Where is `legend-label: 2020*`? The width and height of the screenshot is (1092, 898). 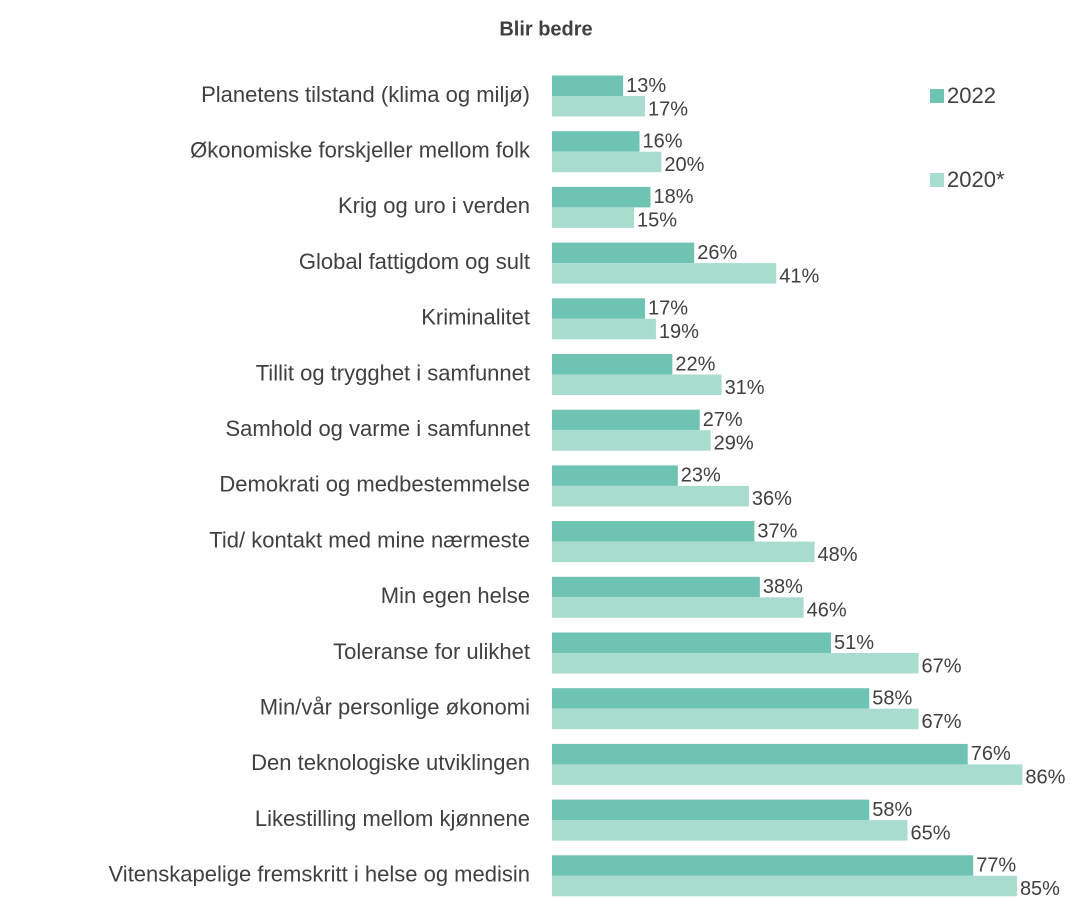 legend-label: 2020* is located at coordinates (976, 179).